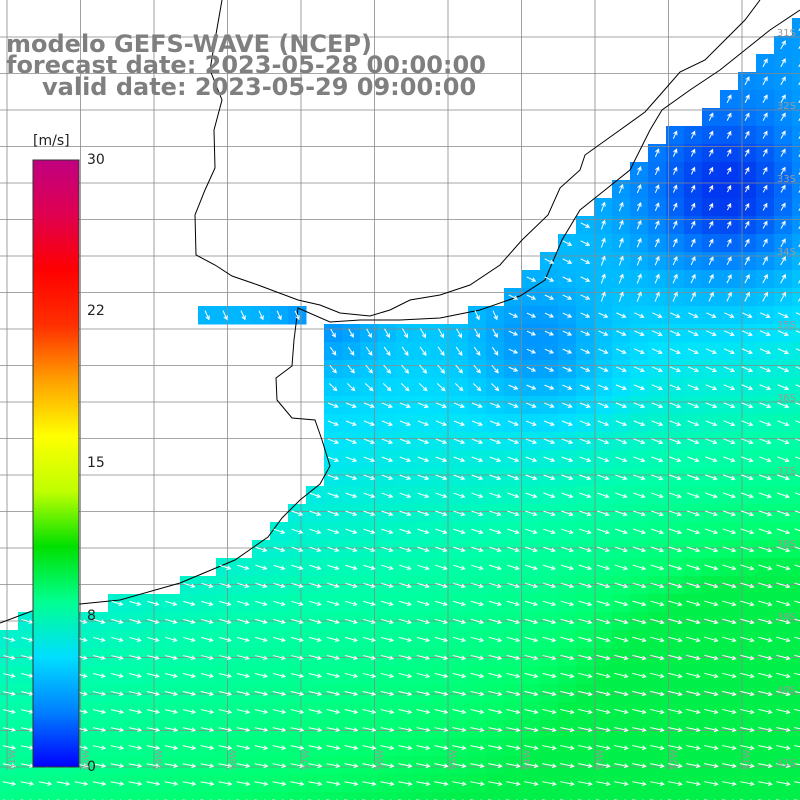 The image size is (800, 800). What do you see at coordinates (259, 87) in the screenshot?
I see `valid-date: valid date: 2023-05-29 09:00:00` at bounding box center [259, 87].